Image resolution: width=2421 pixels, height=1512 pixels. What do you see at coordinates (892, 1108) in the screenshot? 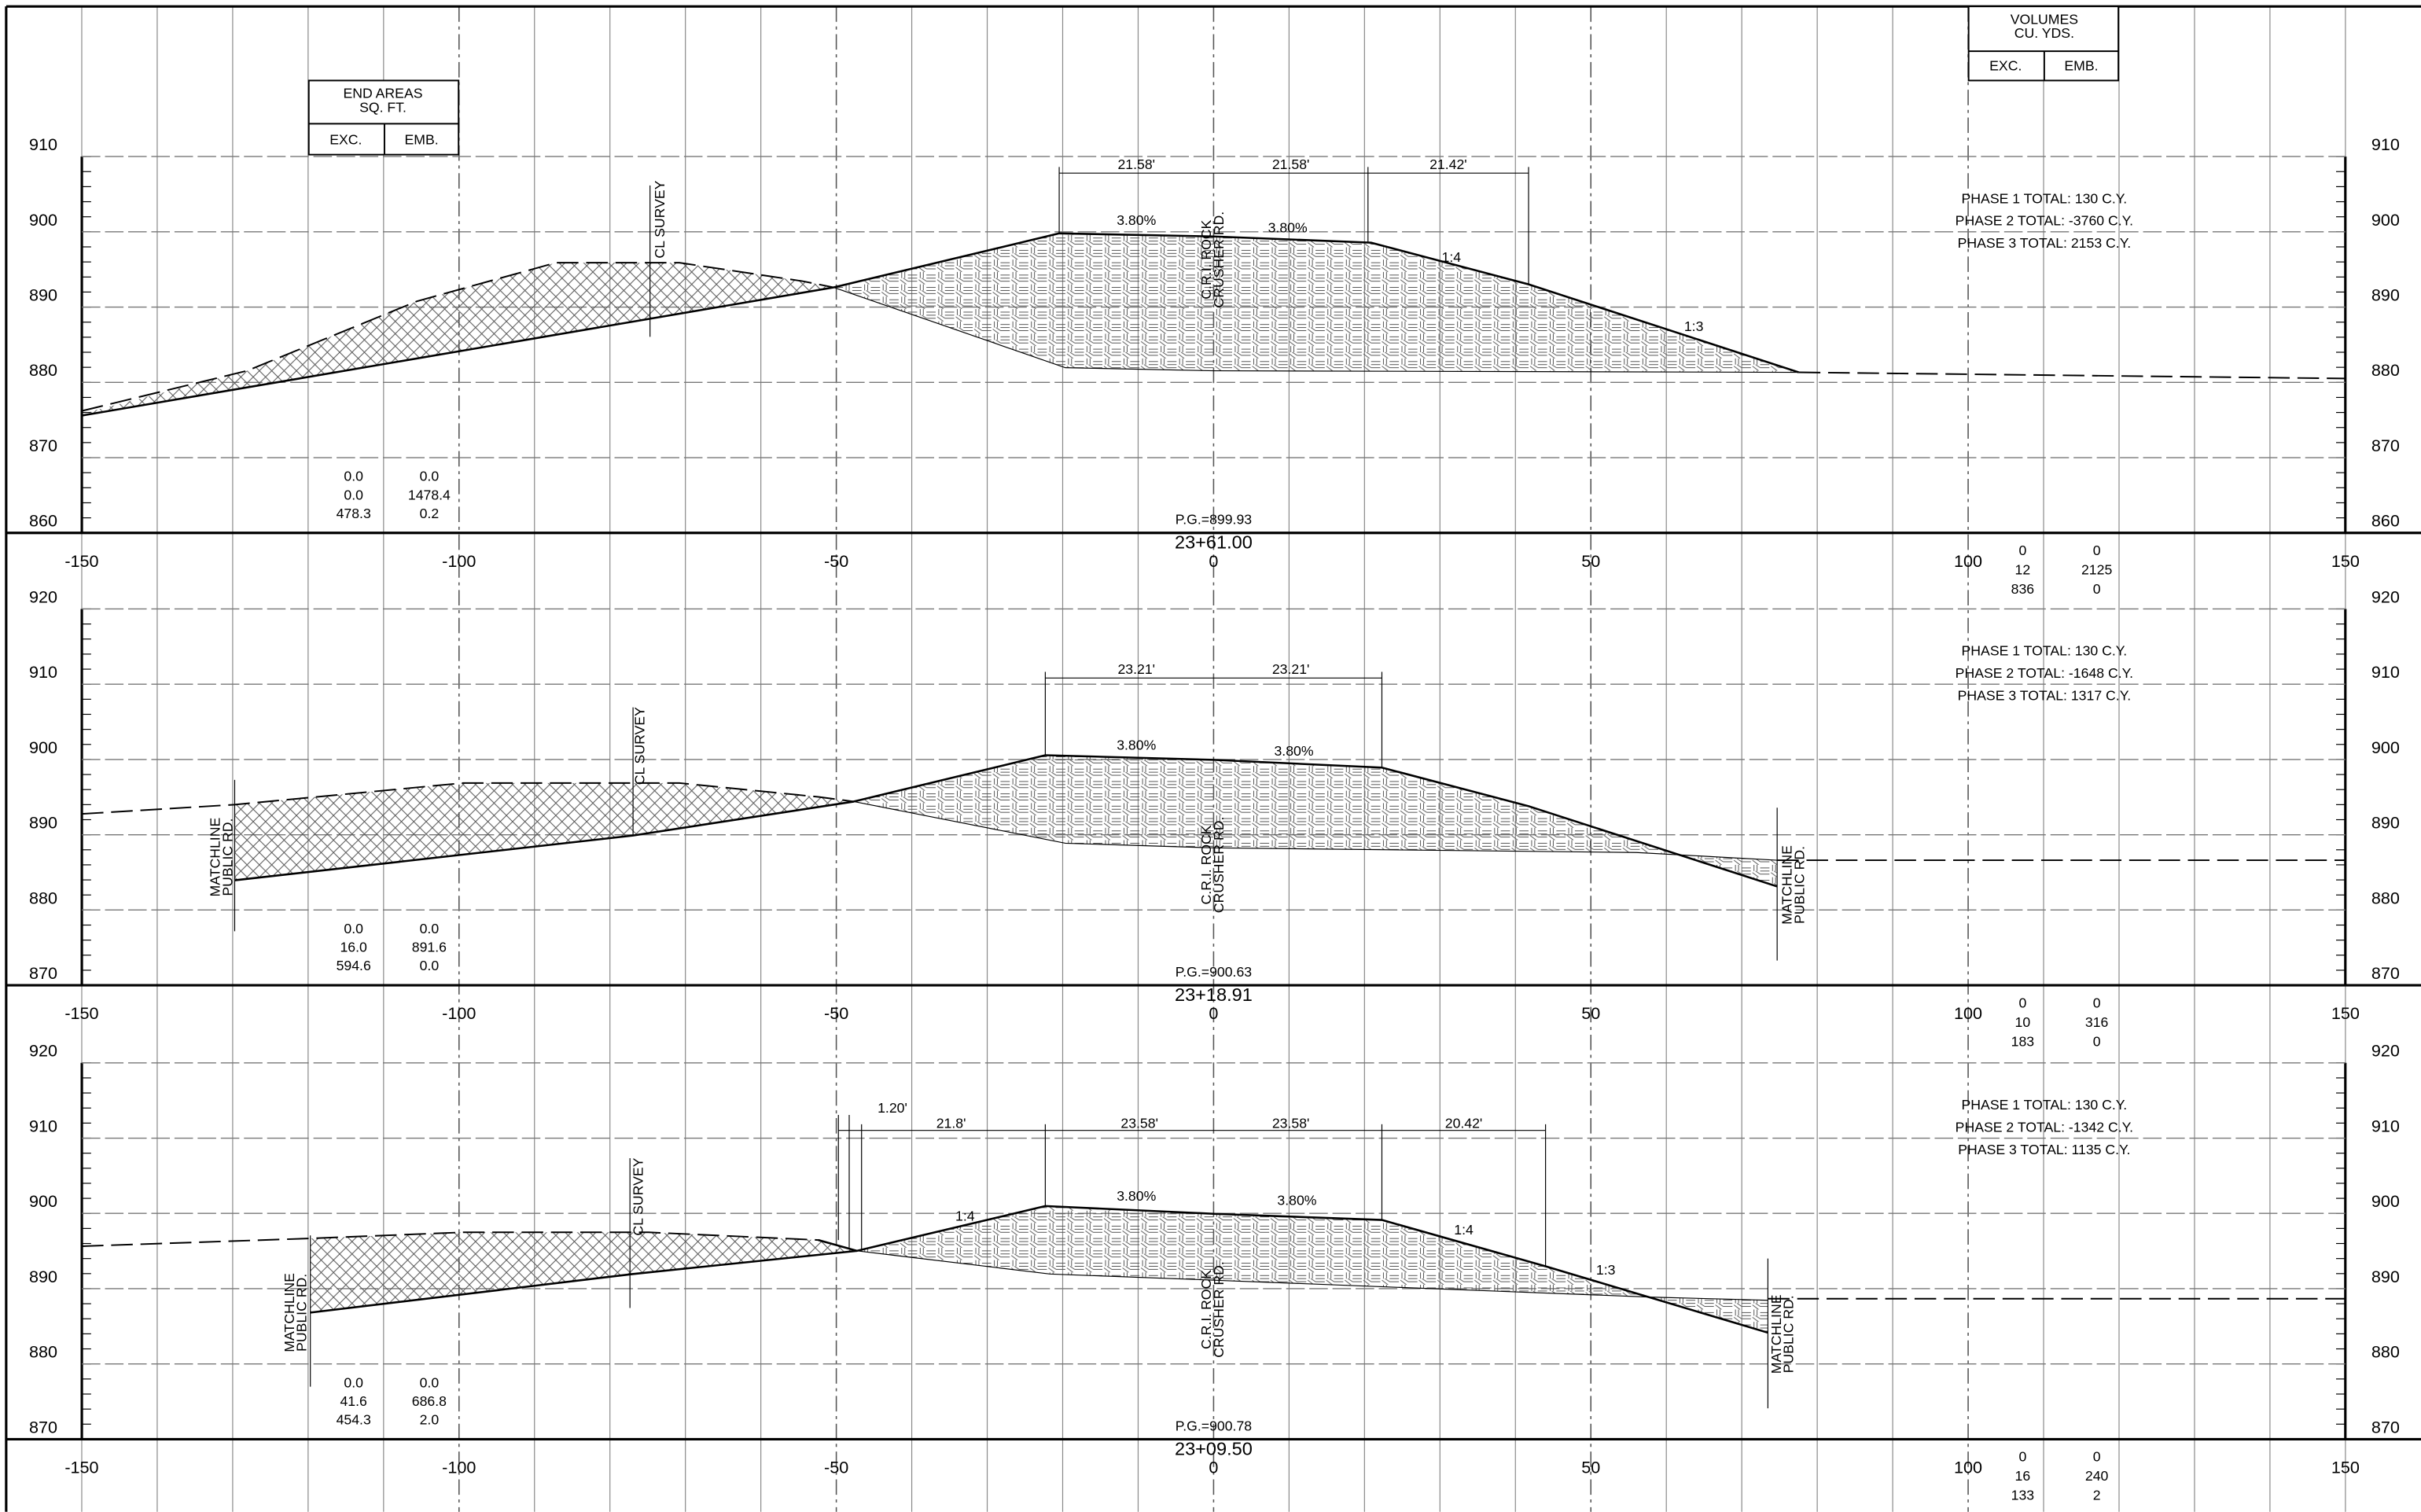
I see `dimension-label: 1.20'` at bounding box center [892, 1108].